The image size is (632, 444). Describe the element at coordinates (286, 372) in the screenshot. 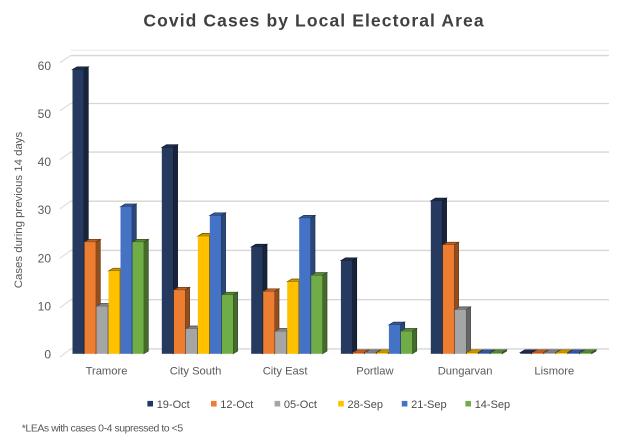

I see `svg-text: City East` at that location.